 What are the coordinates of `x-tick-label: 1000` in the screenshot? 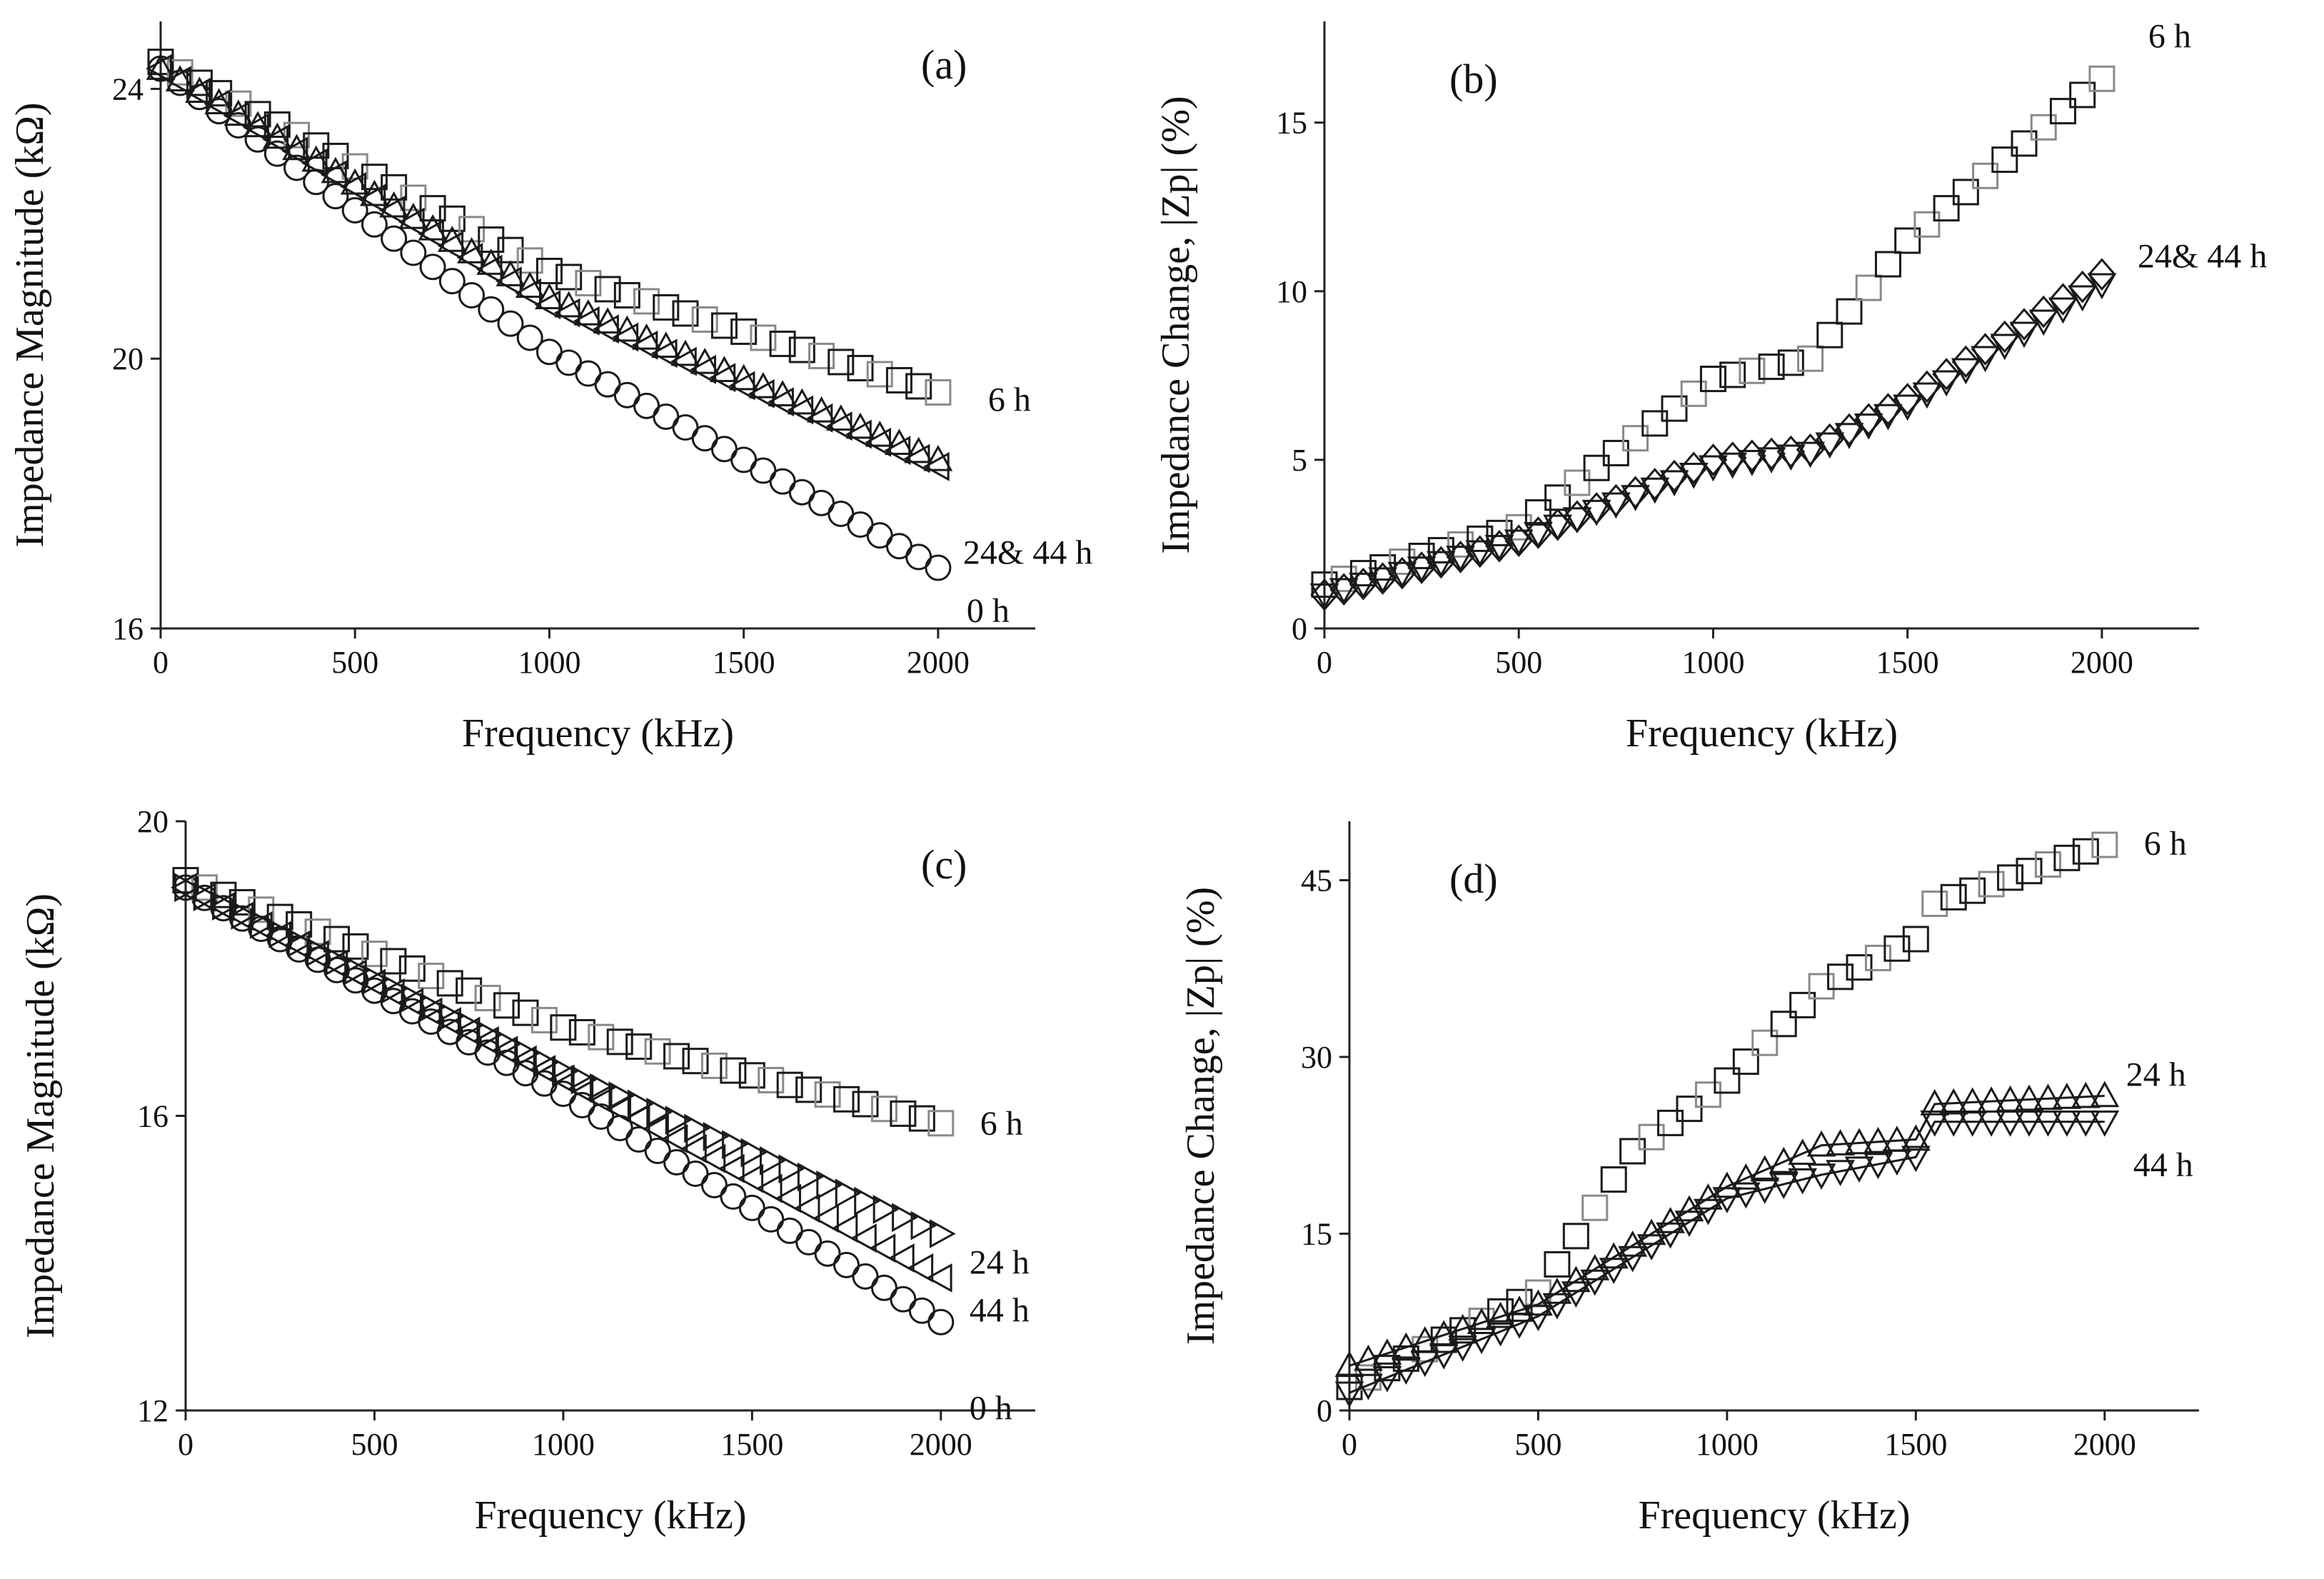 It's located at (549, 662).